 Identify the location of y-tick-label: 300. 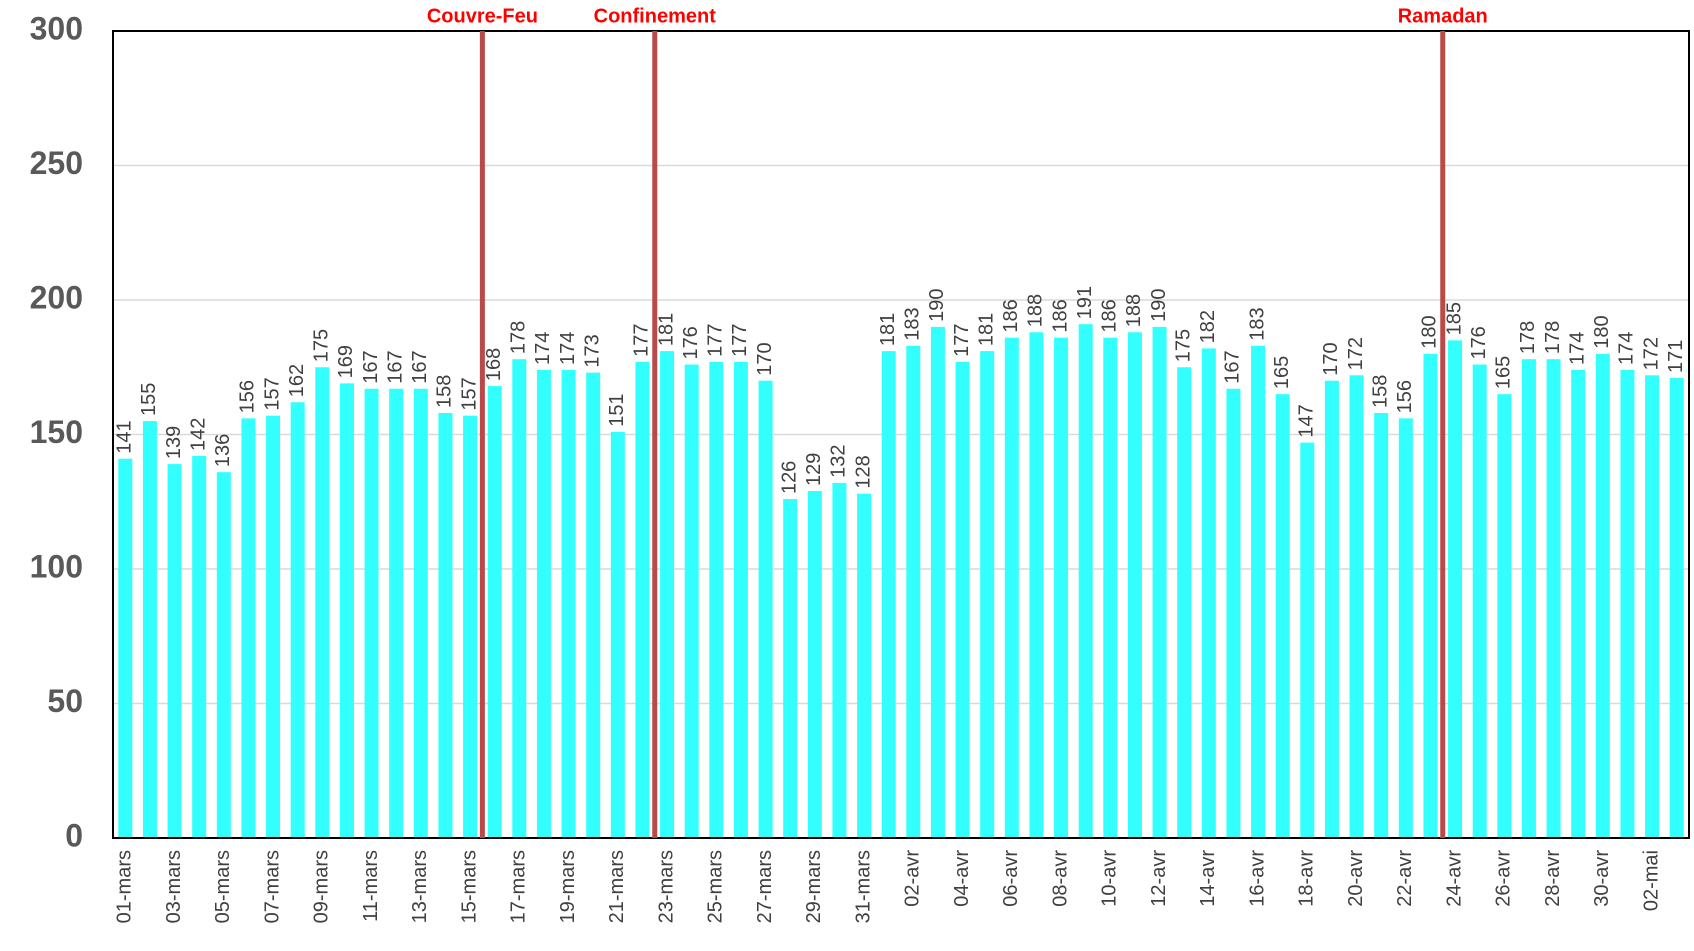
(56, 28).